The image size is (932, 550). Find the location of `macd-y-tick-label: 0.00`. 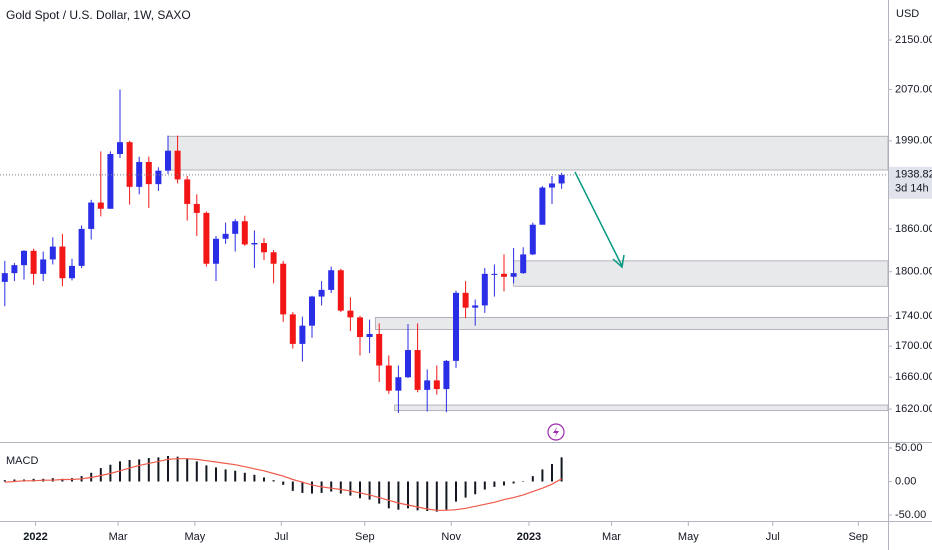

macd-y-tick-label: 0.00 is located at coordinates (905, 481).